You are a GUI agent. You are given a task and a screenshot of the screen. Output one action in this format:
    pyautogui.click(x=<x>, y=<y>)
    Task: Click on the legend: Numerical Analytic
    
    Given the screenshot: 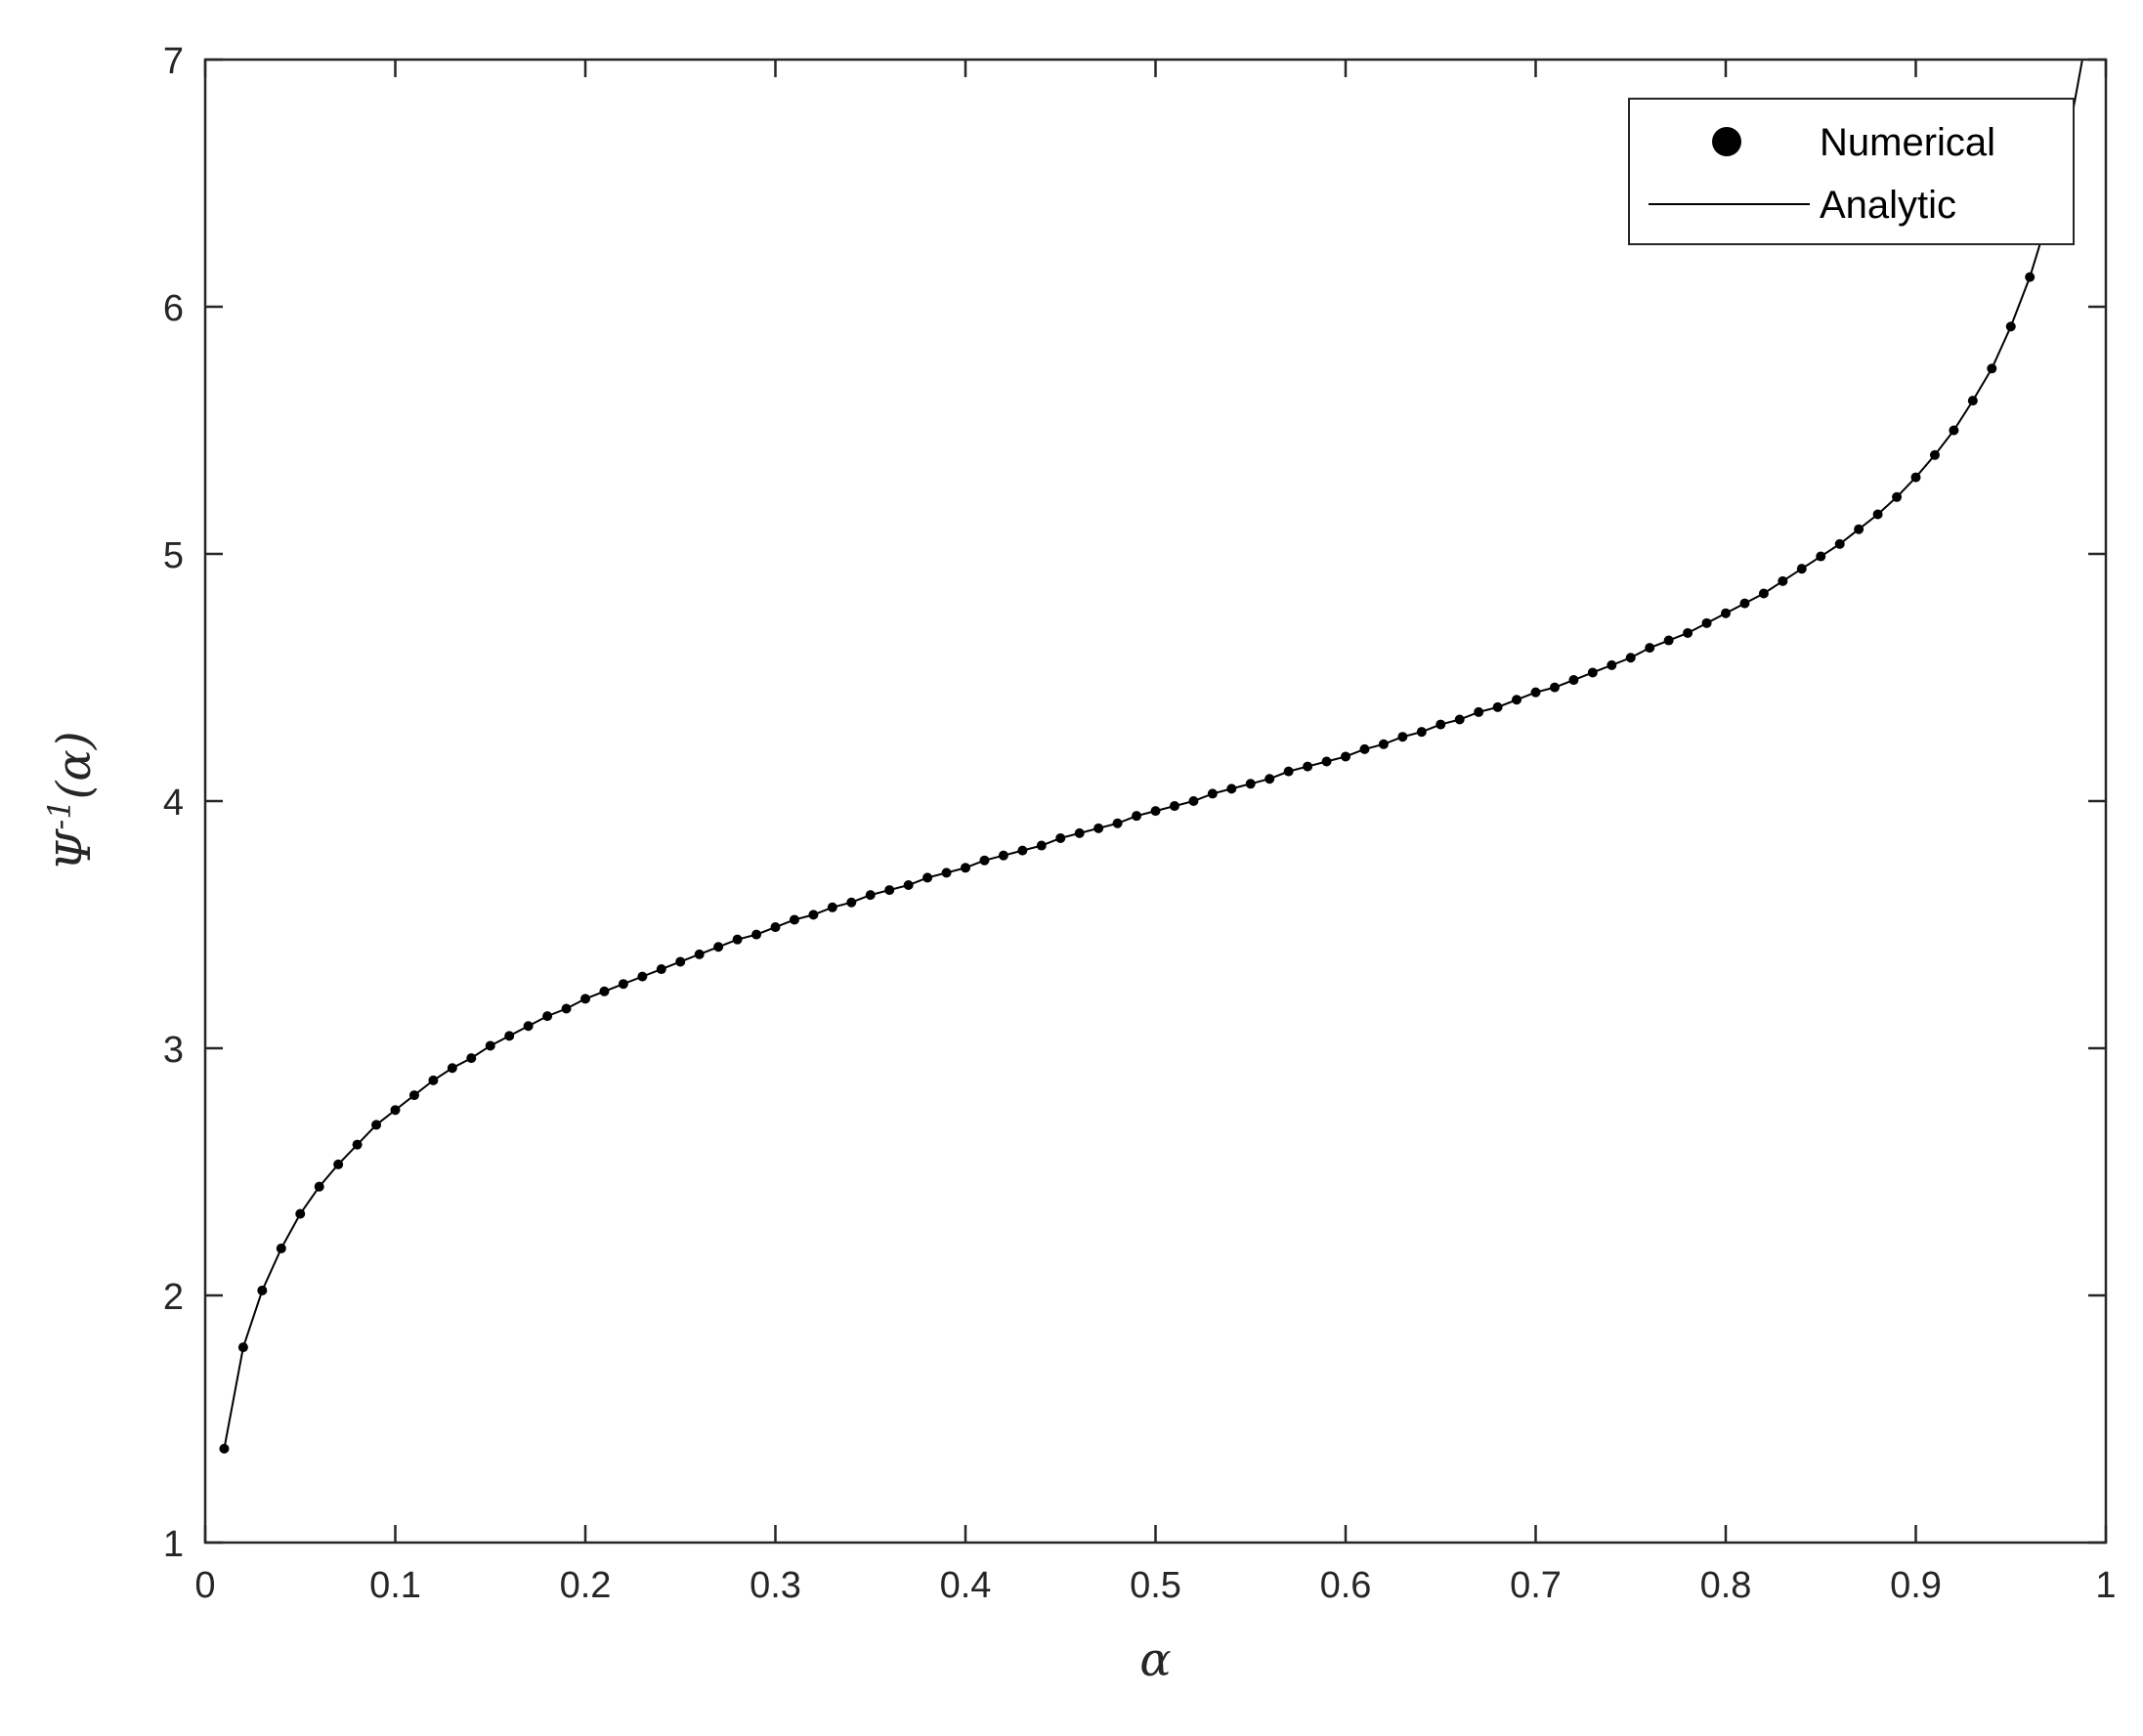 What is the action you would take?
    pyautogui.click(x=1851, y=171)
    